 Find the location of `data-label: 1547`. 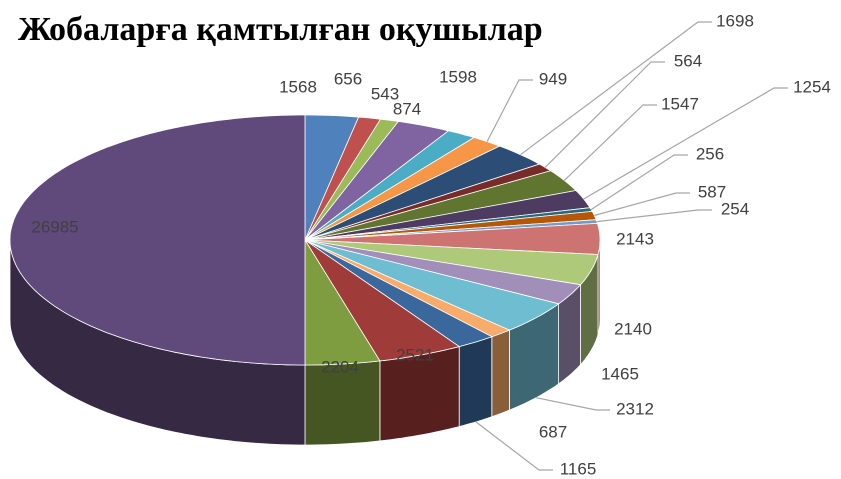

data-label: 1547 is located at coordinates (680, 103).